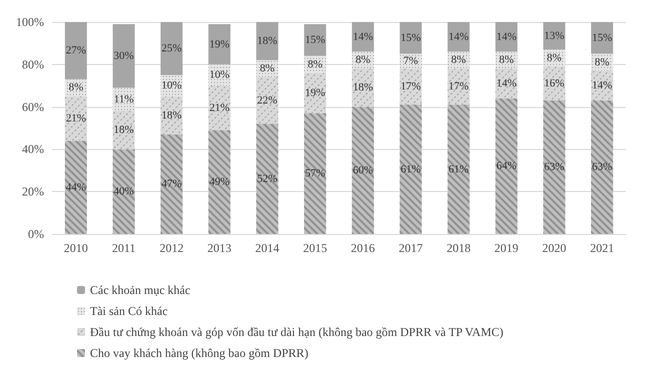  What do you see at coordinates (124, 248) in the screenshot?
I see `x-tick-label: 2011` at bounding box center [124, 248].